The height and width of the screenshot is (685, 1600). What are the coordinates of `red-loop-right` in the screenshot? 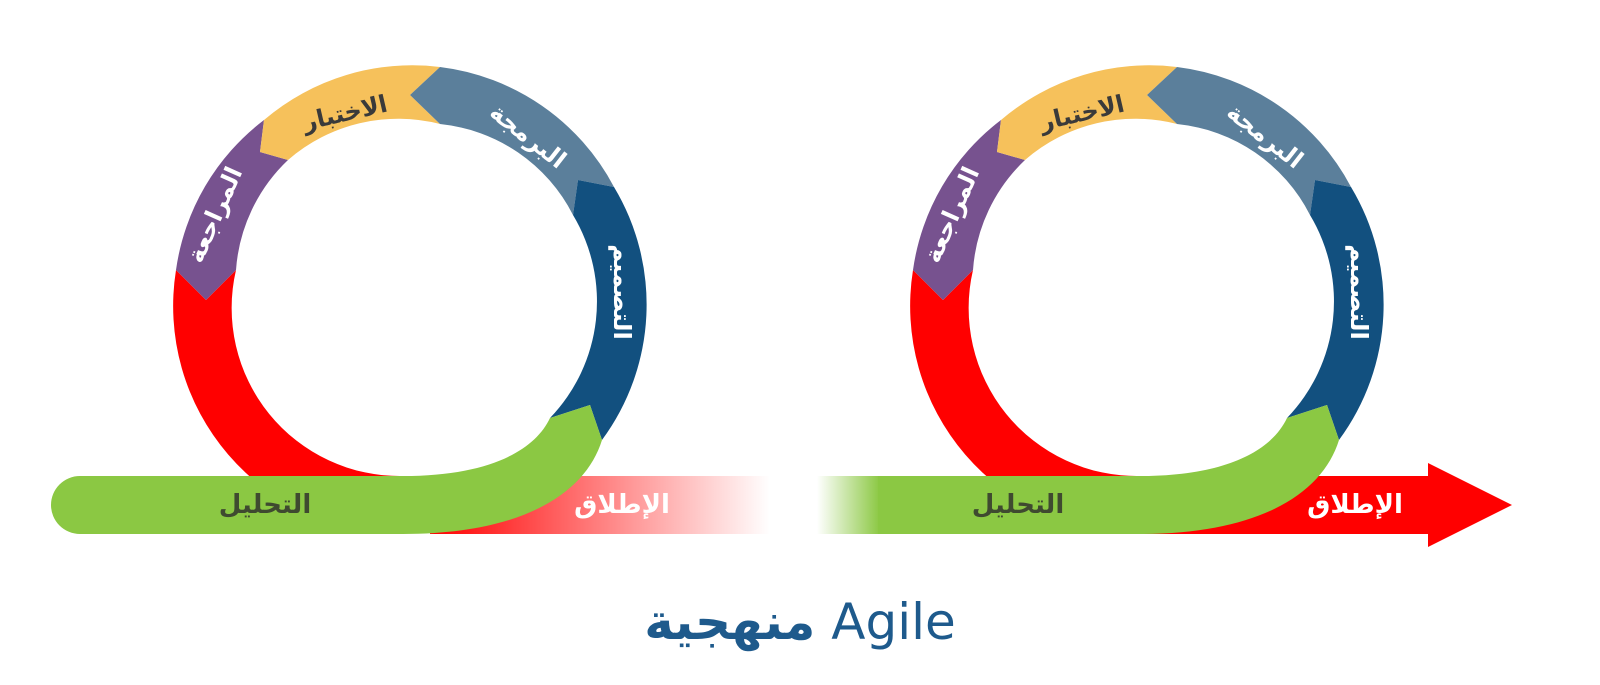 It's located at (1025, 402).